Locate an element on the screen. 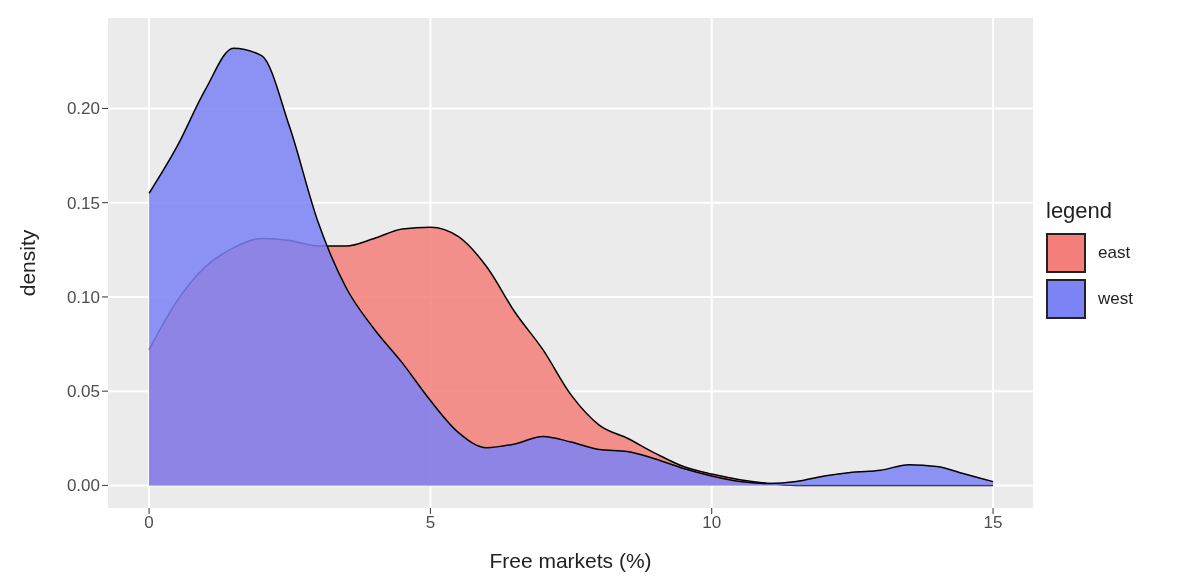 This screenshot has height=576, width=1181. x-tick-label: 15 is located at coordinates (993, 523).